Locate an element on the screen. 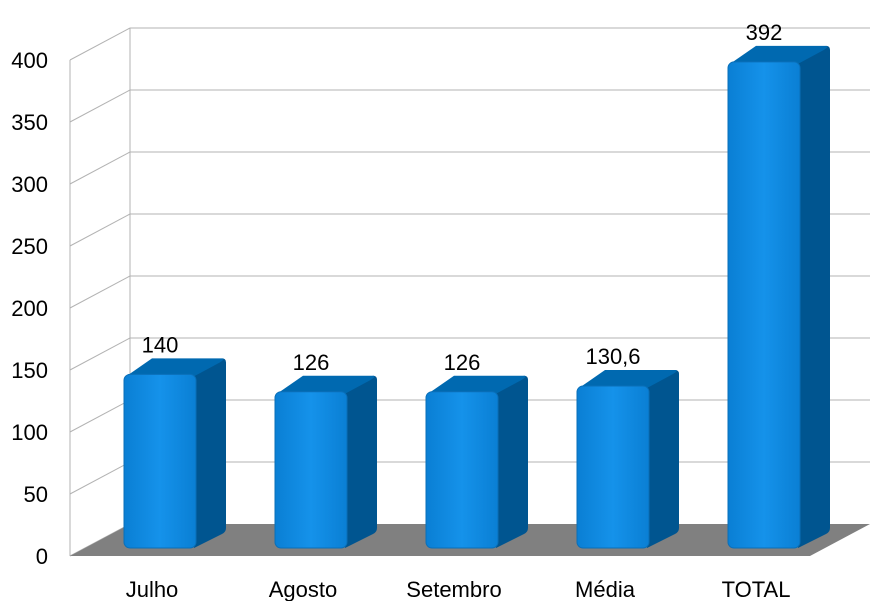  data-label: 140 is located at coordinates (160, 344).